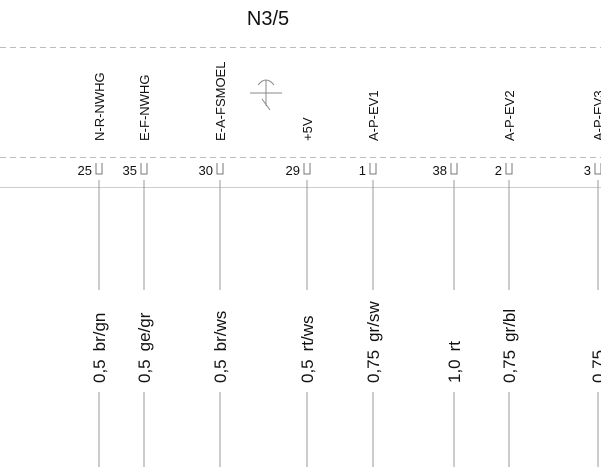 The height and width of the screenshot is (467, 601). Describe the element at coordinates (85, 170) in the screenshot. I see `pin-number: 25` at that location.